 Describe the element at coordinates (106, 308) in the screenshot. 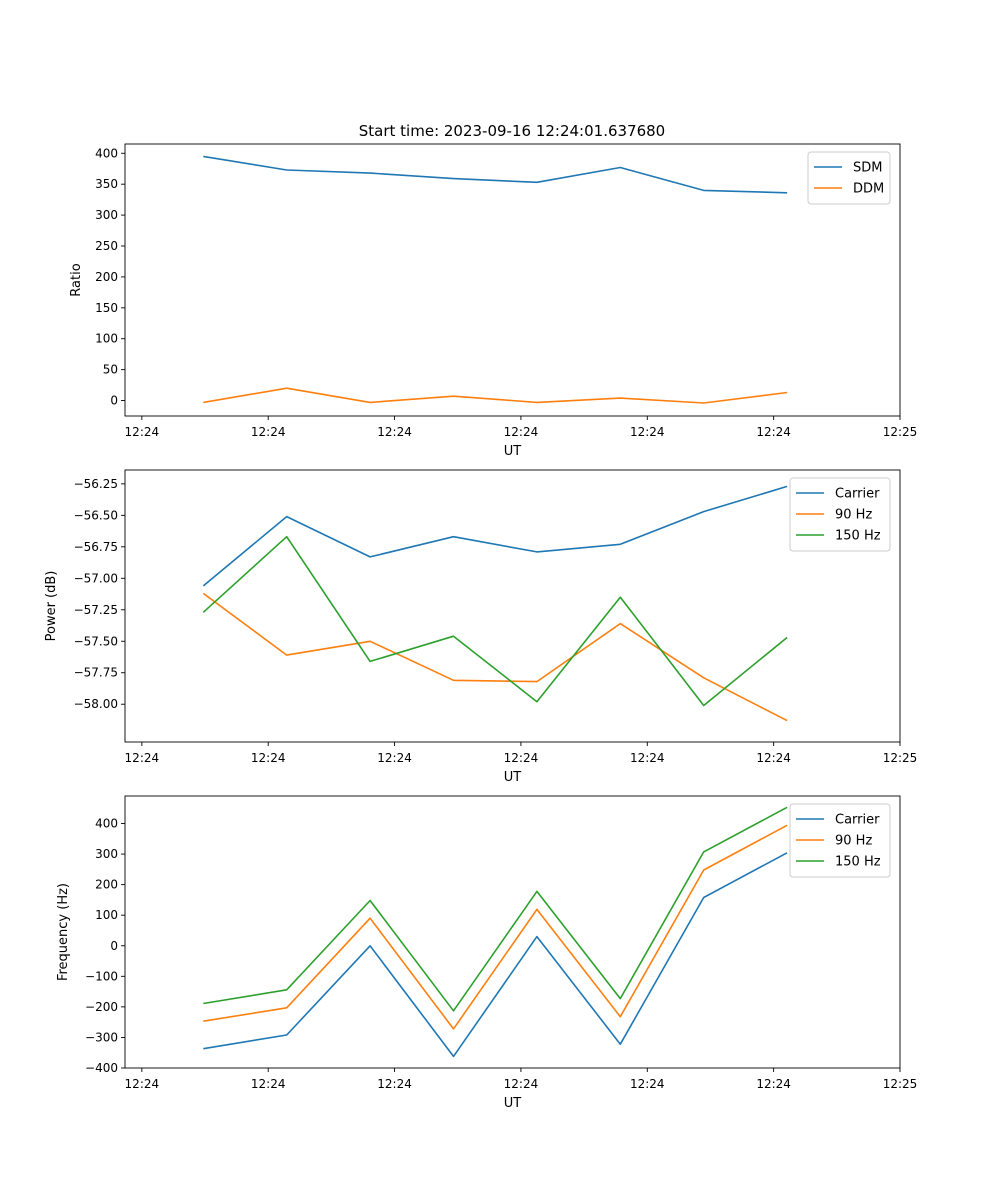

I see `y-tick-label: 150` at that location.